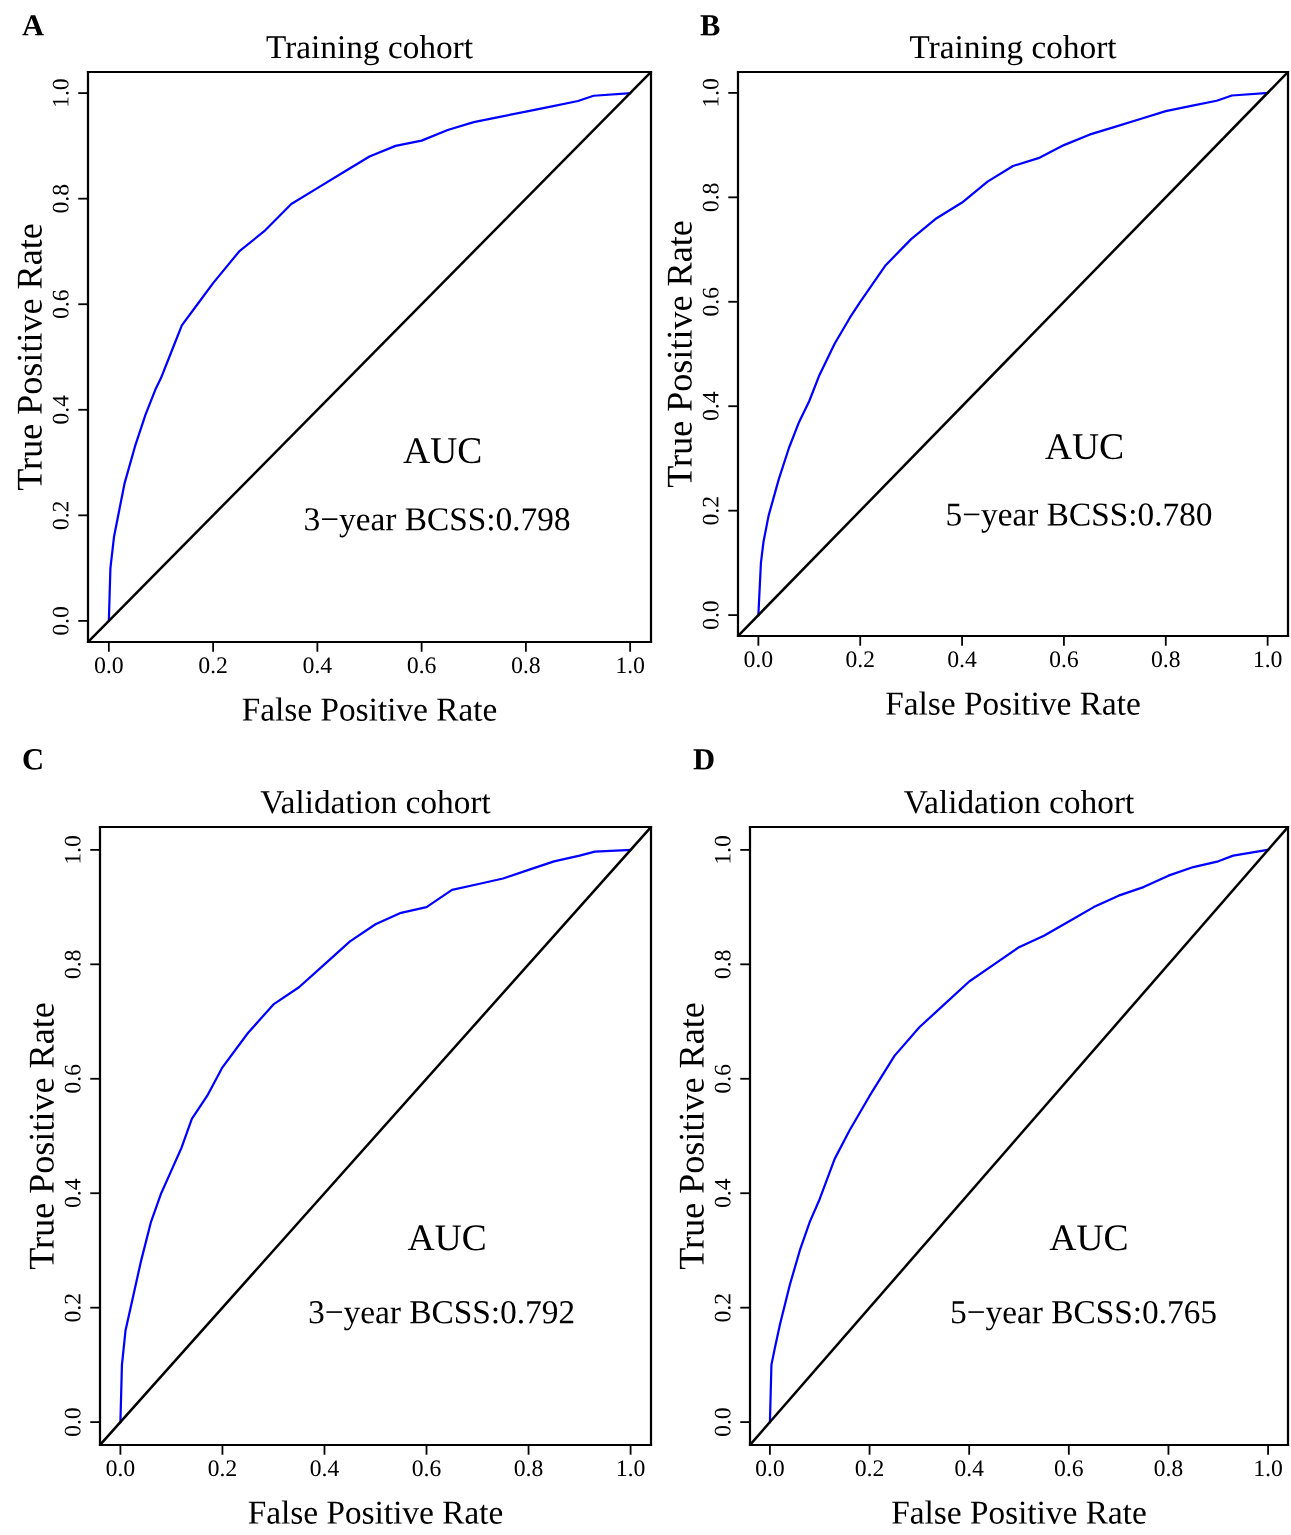  What do you see at coordinates (703, 759) in the screenshot?
I see `text: D` at bounding box center [703, 759].